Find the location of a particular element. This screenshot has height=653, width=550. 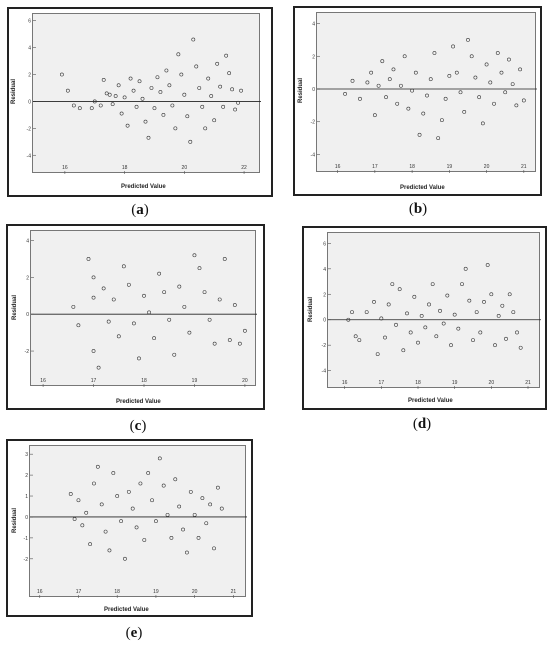

x-tick-label: 22 is located at coordinates (244, 168).